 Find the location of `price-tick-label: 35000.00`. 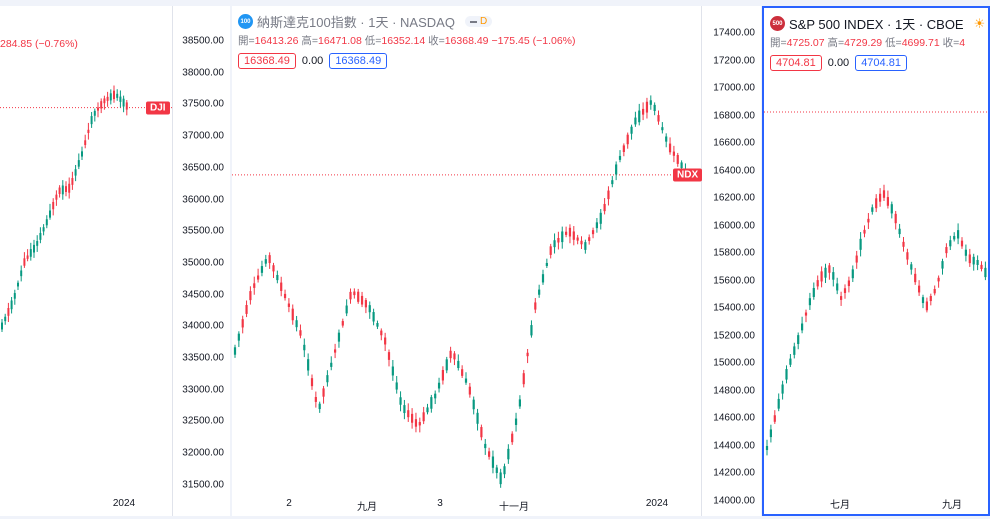

price-tick-label: 35000.00 is located at coordinates (203, 263).